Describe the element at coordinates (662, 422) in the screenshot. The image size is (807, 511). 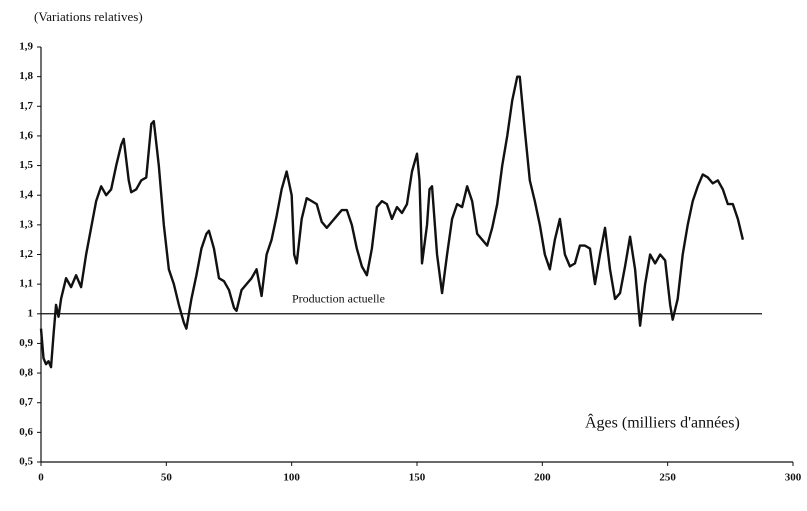
I see `annotation: Âges (milliers d'années)` at that location.